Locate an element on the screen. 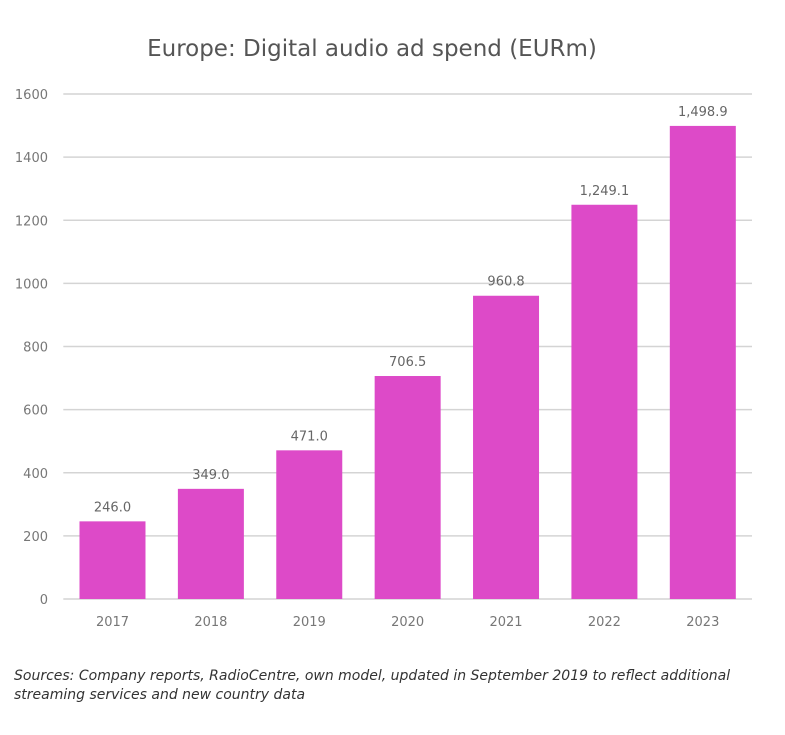 Image resolution: width=785 pixels, height=735 pixels. y-tick-label: 1000 is located at coordinates (31, 284).